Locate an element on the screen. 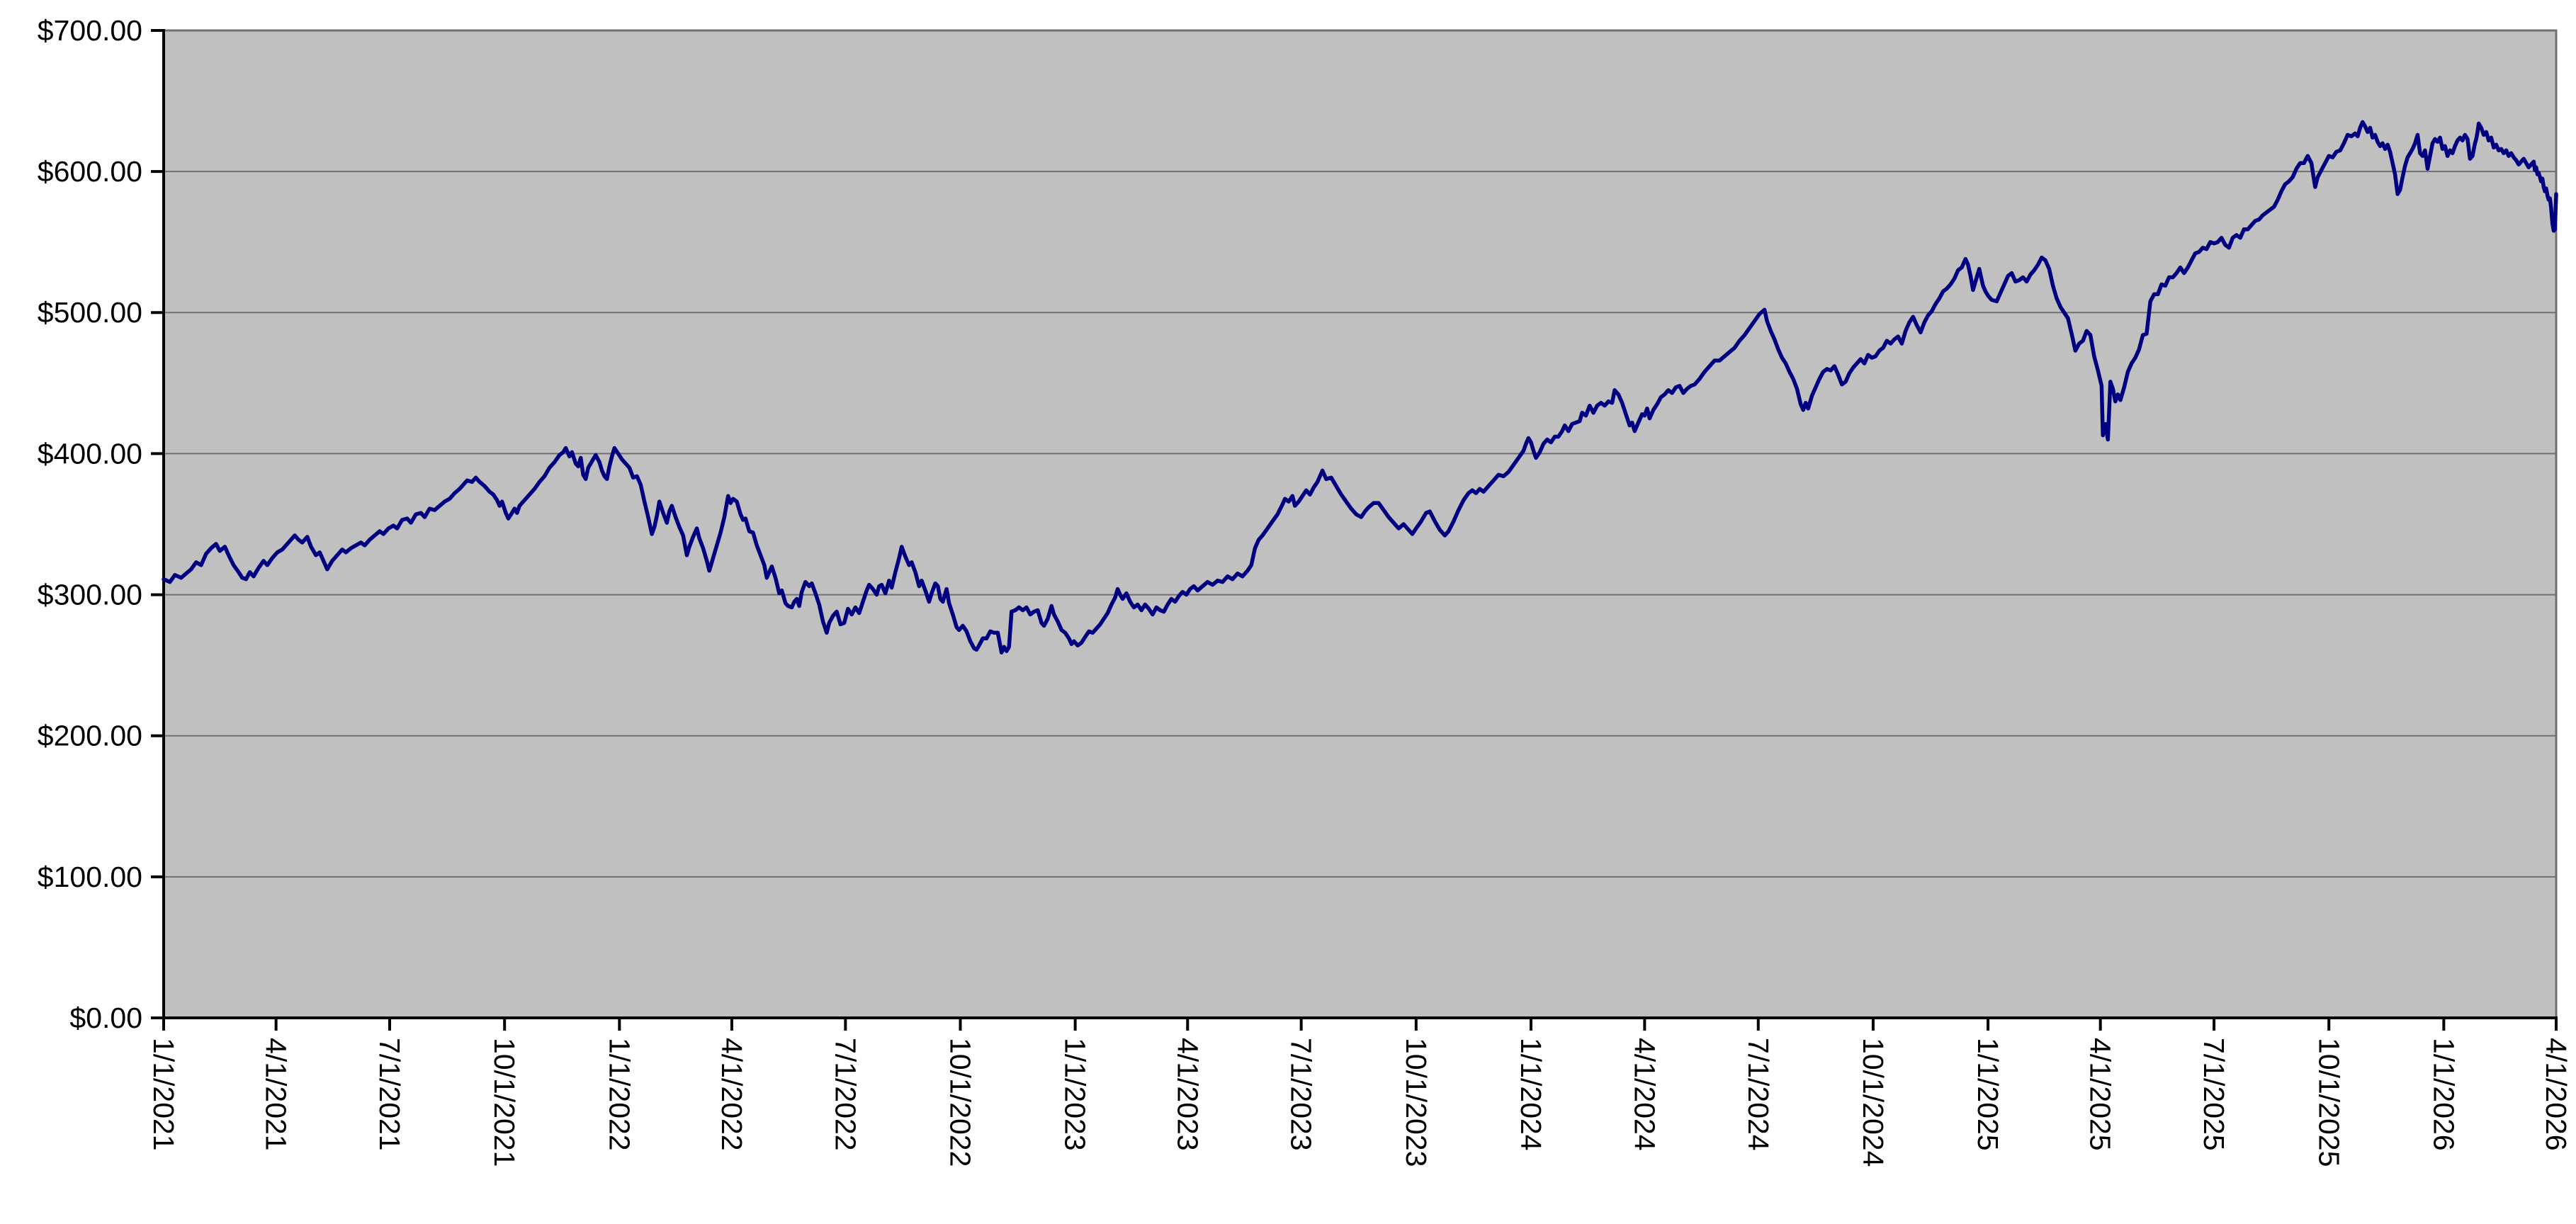 The image size is (2576, 1224). x-axis-label: 7/1/2021 is located at coordinates (390, 1094).